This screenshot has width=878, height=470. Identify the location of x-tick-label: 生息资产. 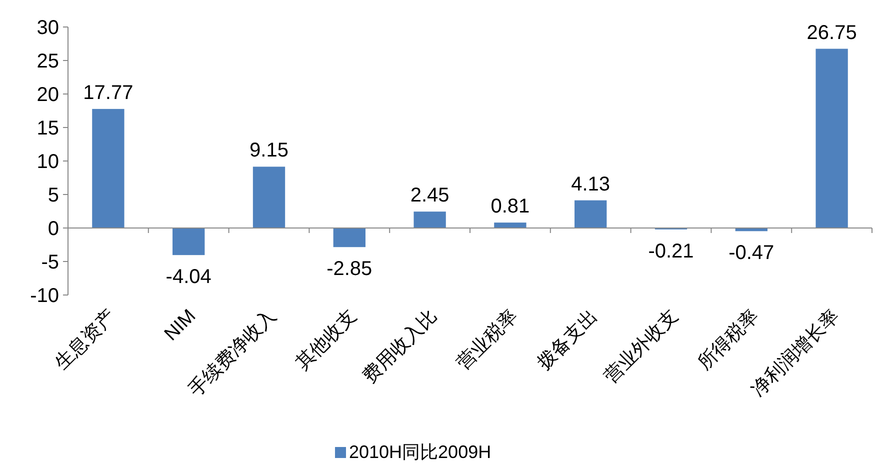
(85, 340).